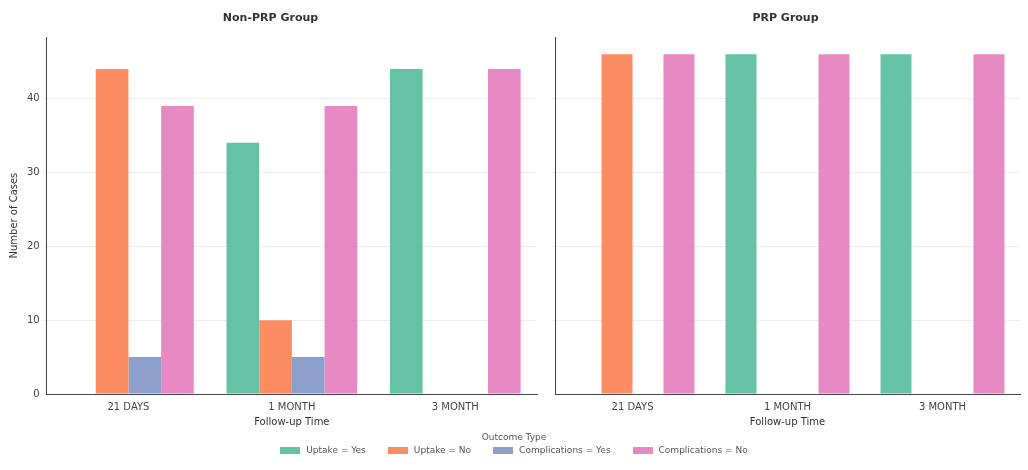 The width and height of the screenshot is (1028, 470). I want to click on y-tick-label: 0, so click(36, 393).